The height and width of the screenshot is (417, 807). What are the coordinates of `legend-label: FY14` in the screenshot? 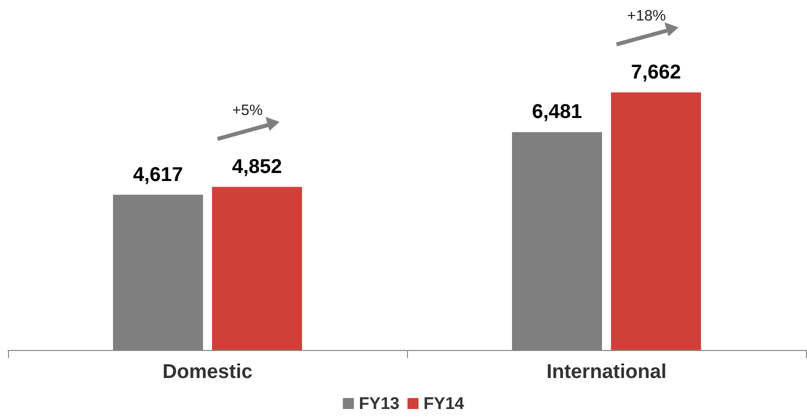 It's located at (444, 403).